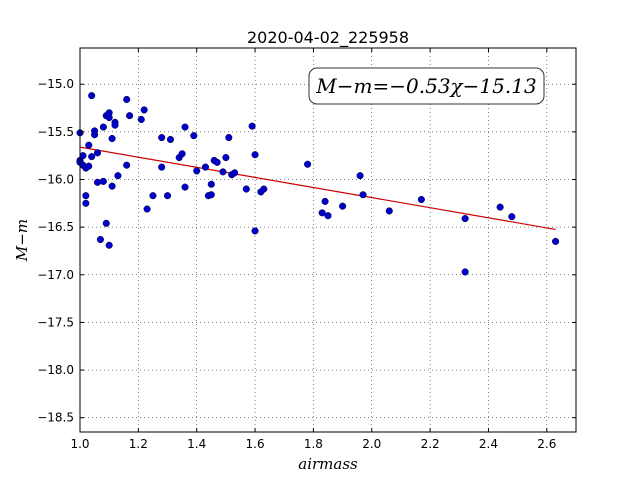  Describe the element at coordinates (55, 370) in the screenshot. I see `y-tick-label: −18.0` at that location.